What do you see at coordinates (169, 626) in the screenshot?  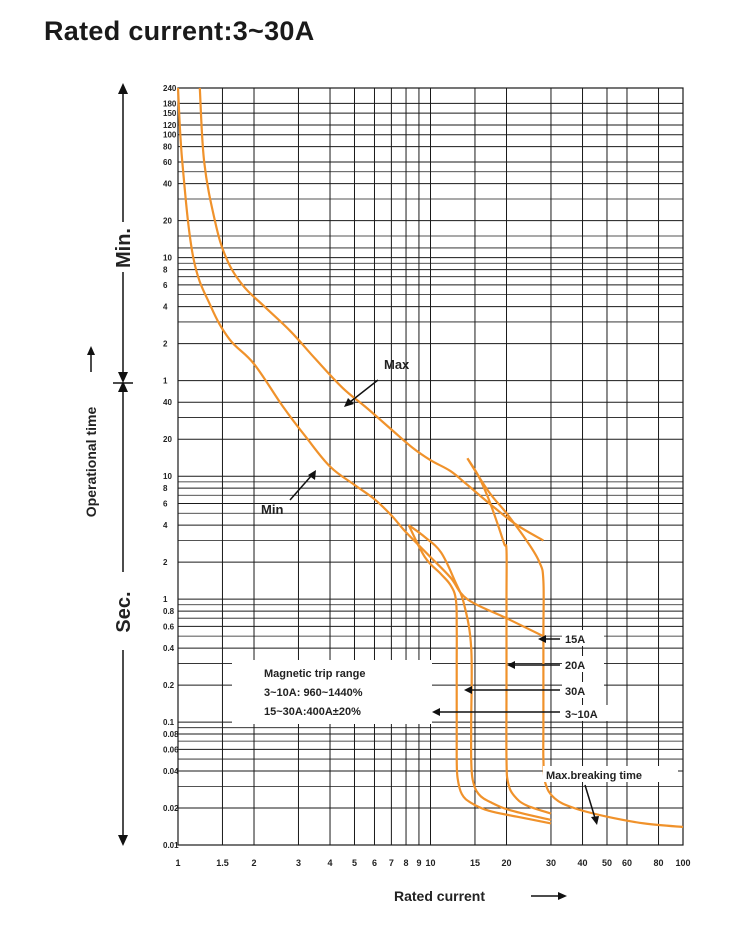 I see `y-tick-label: 0.6` at bounding box center [169, 626].